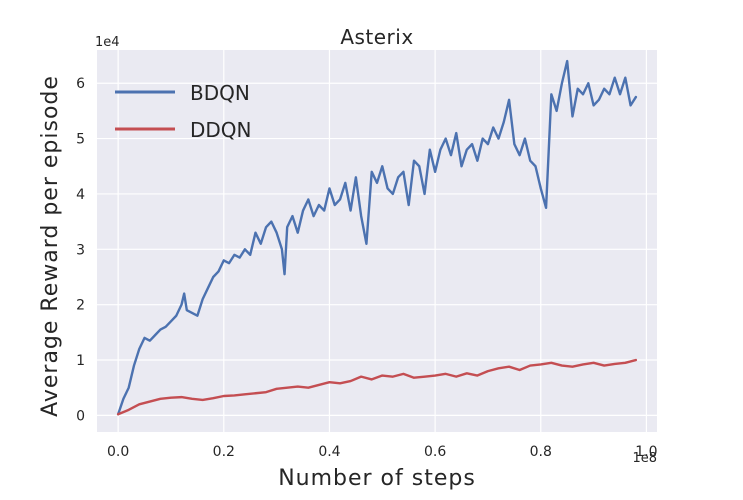  Describe the element at coordinates (50, 246) in the screenshot. I see `y-axis-label: Average Reward per episode` at that location.